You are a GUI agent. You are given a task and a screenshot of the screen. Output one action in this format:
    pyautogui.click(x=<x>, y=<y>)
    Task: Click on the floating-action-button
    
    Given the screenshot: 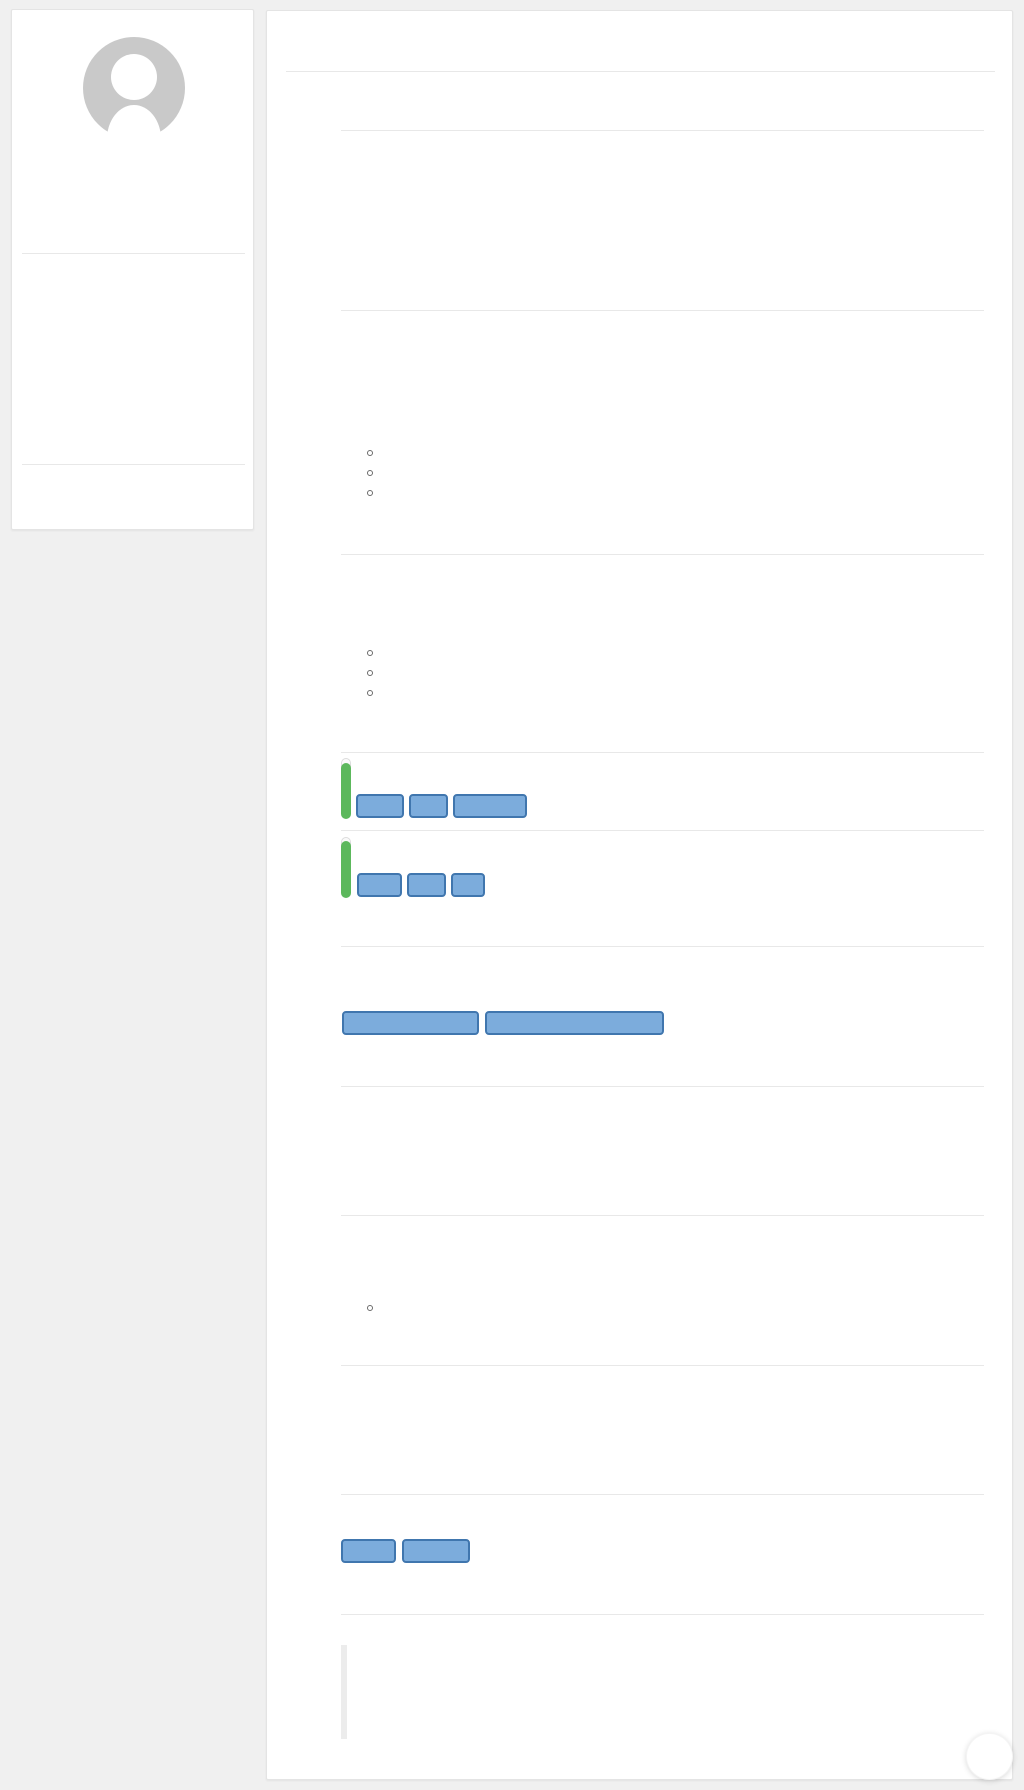 What is the action you would take?
    pyautogui.click(x=989, y=1756)
    